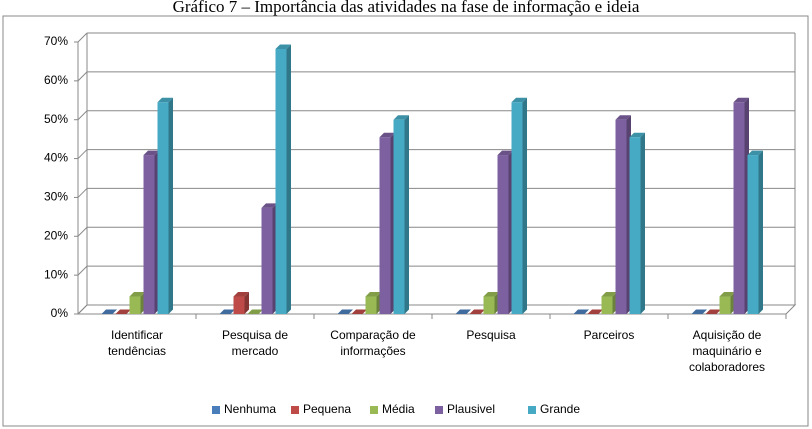  I want to click on x-tick-label: Pesquisa de mercado, so click(255, 343).